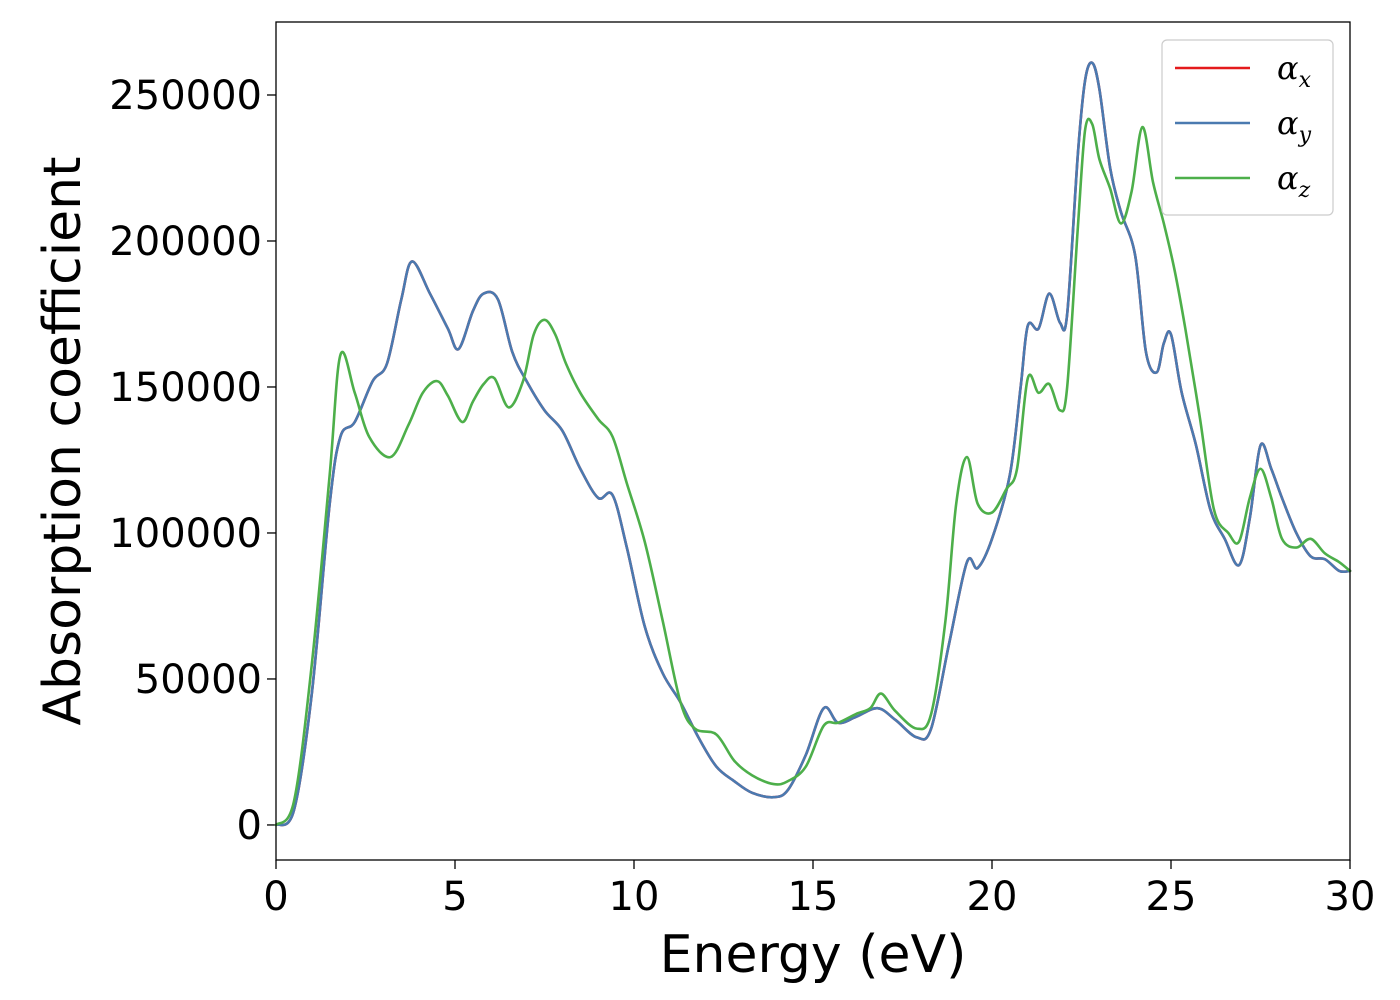 This screenshot has width=1400, height=1000. I want to click on x-tick-label: 10, so click(634, 897).